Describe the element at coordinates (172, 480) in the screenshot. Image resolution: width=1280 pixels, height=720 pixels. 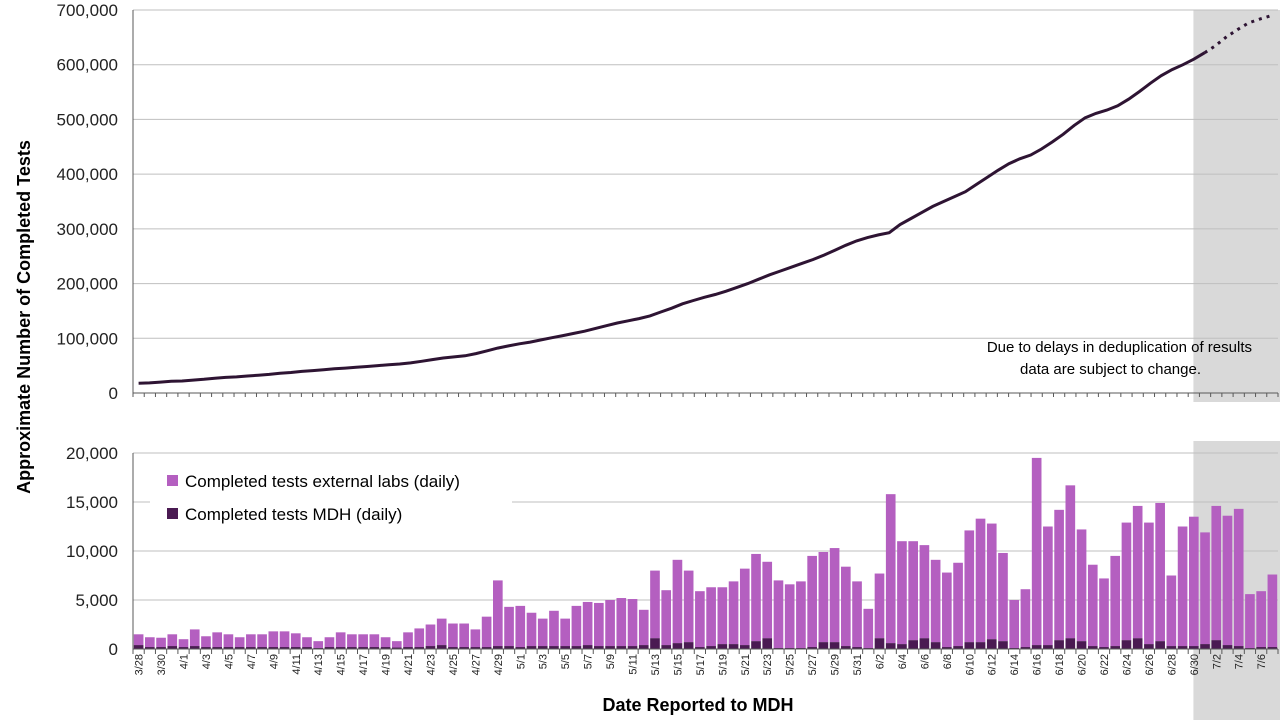
I see `legend-swatch-external` at that location.